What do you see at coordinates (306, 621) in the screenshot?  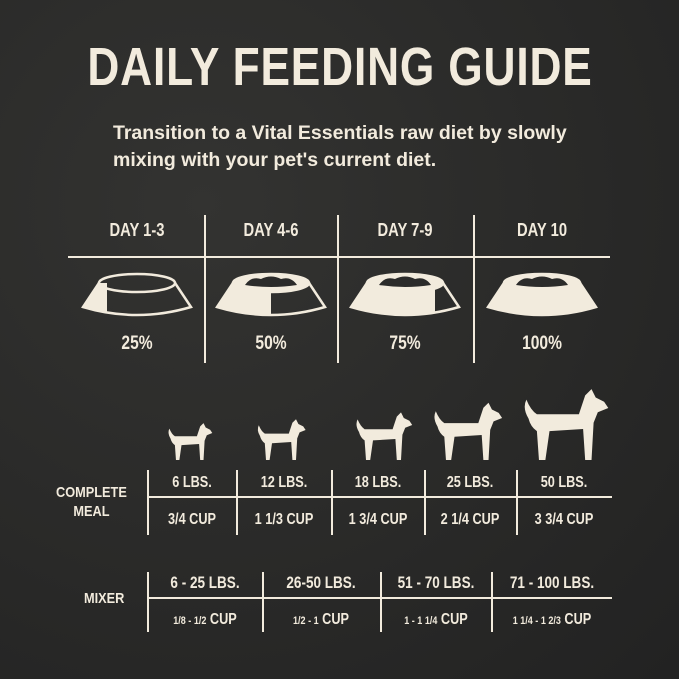 I see `mixer-amount: 1/2 - 1` at bounding box center [306, 621].